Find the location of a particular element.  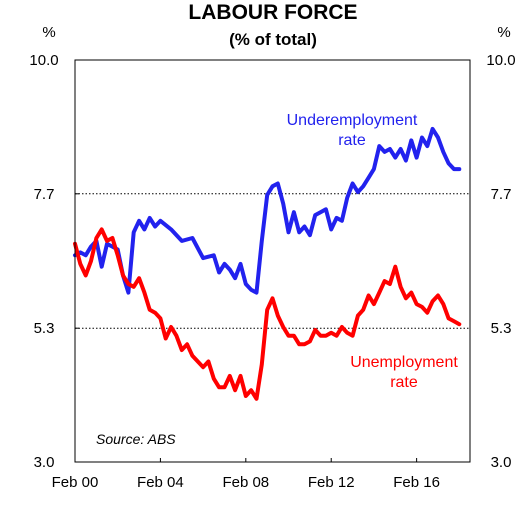

source-note: Source: ABS is located at coordinates (136, 439).